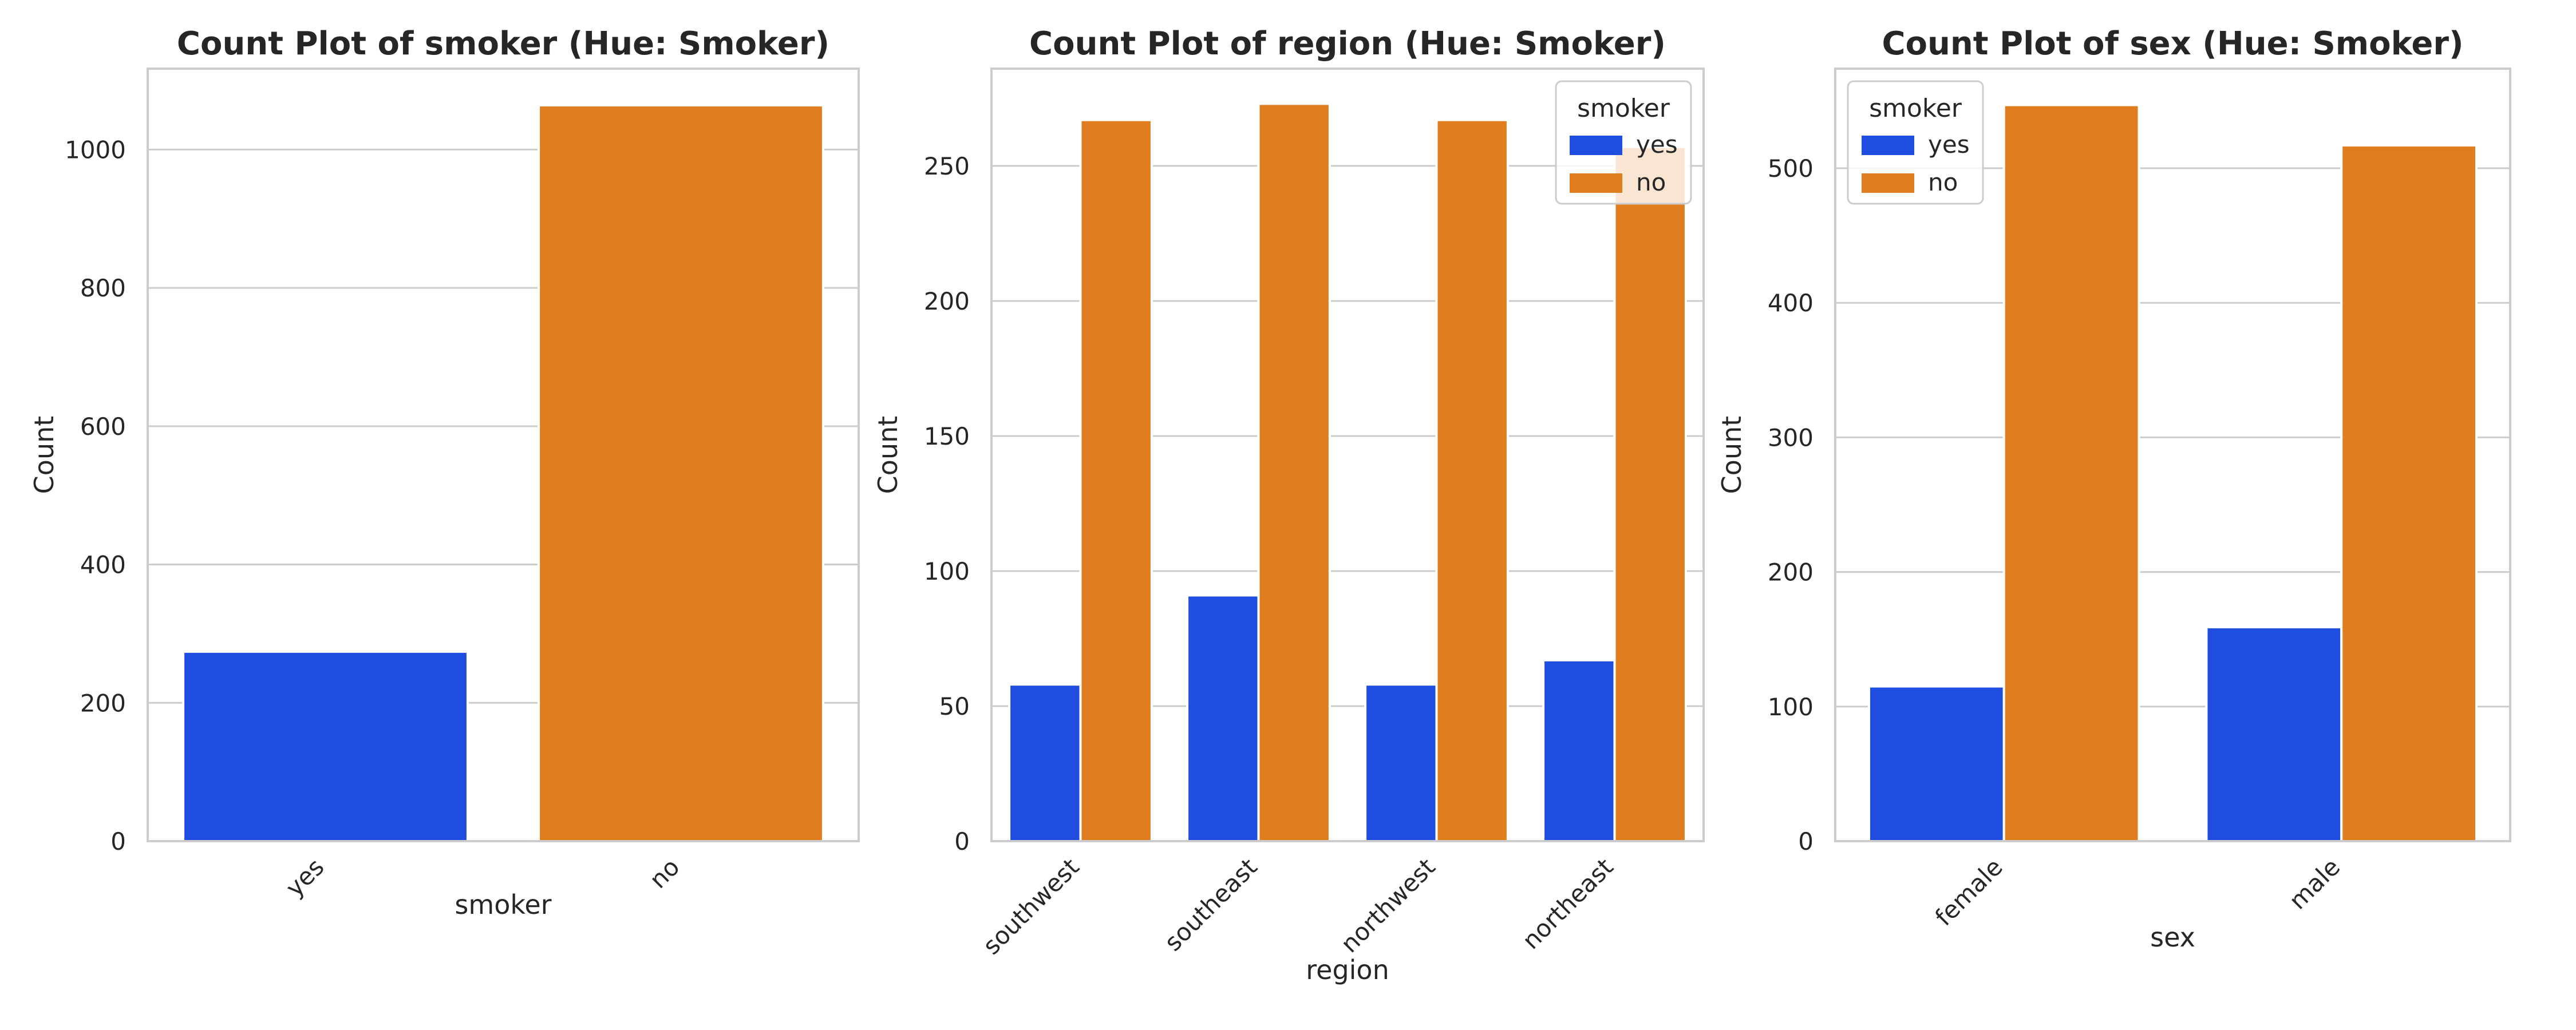 Image resolution: width=2576 pixels, height=1030 pixels. Describe the element at coordinates (2274, 734) in the screenshot. I see `bar-yes-male` at that location.